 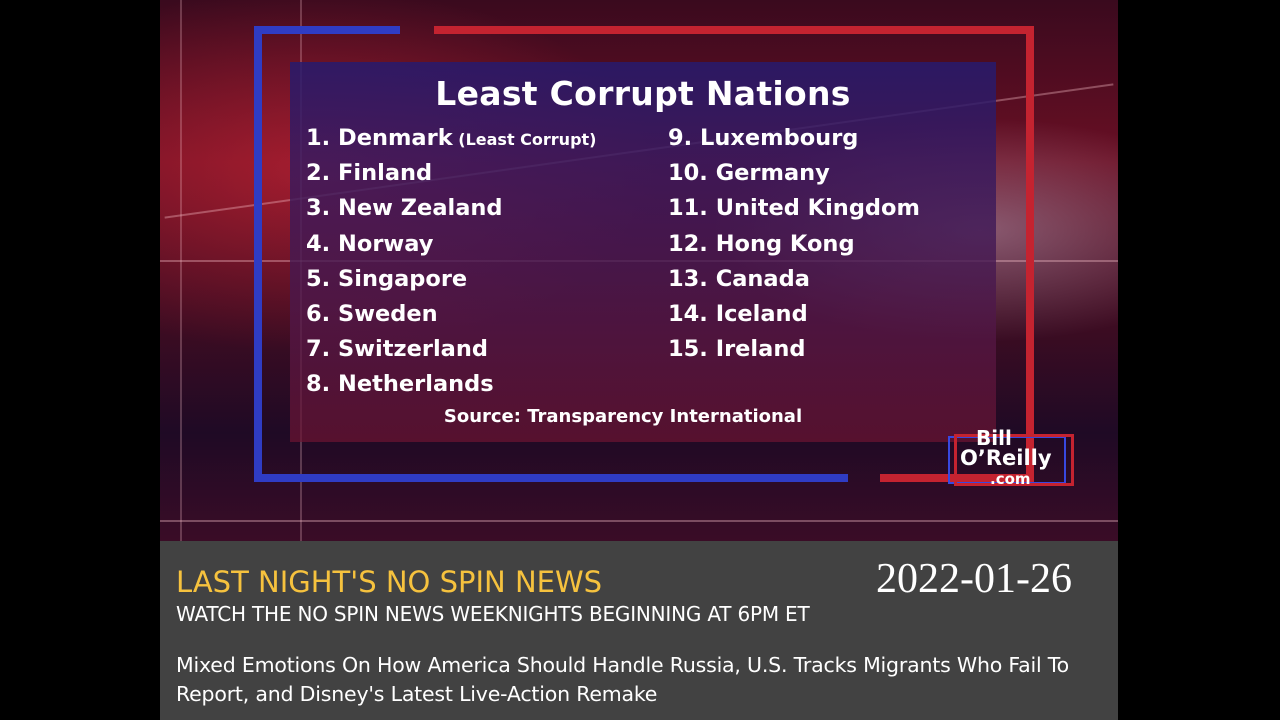 I want to click on ranking-item: 14. Iceland, so click(x=738, y=314).